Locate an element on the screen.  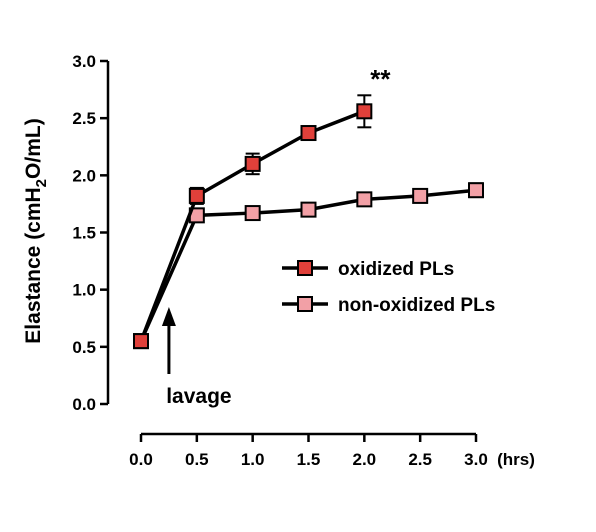
x-tick-label-5: 2.5 is located at coordinates (420, 459).